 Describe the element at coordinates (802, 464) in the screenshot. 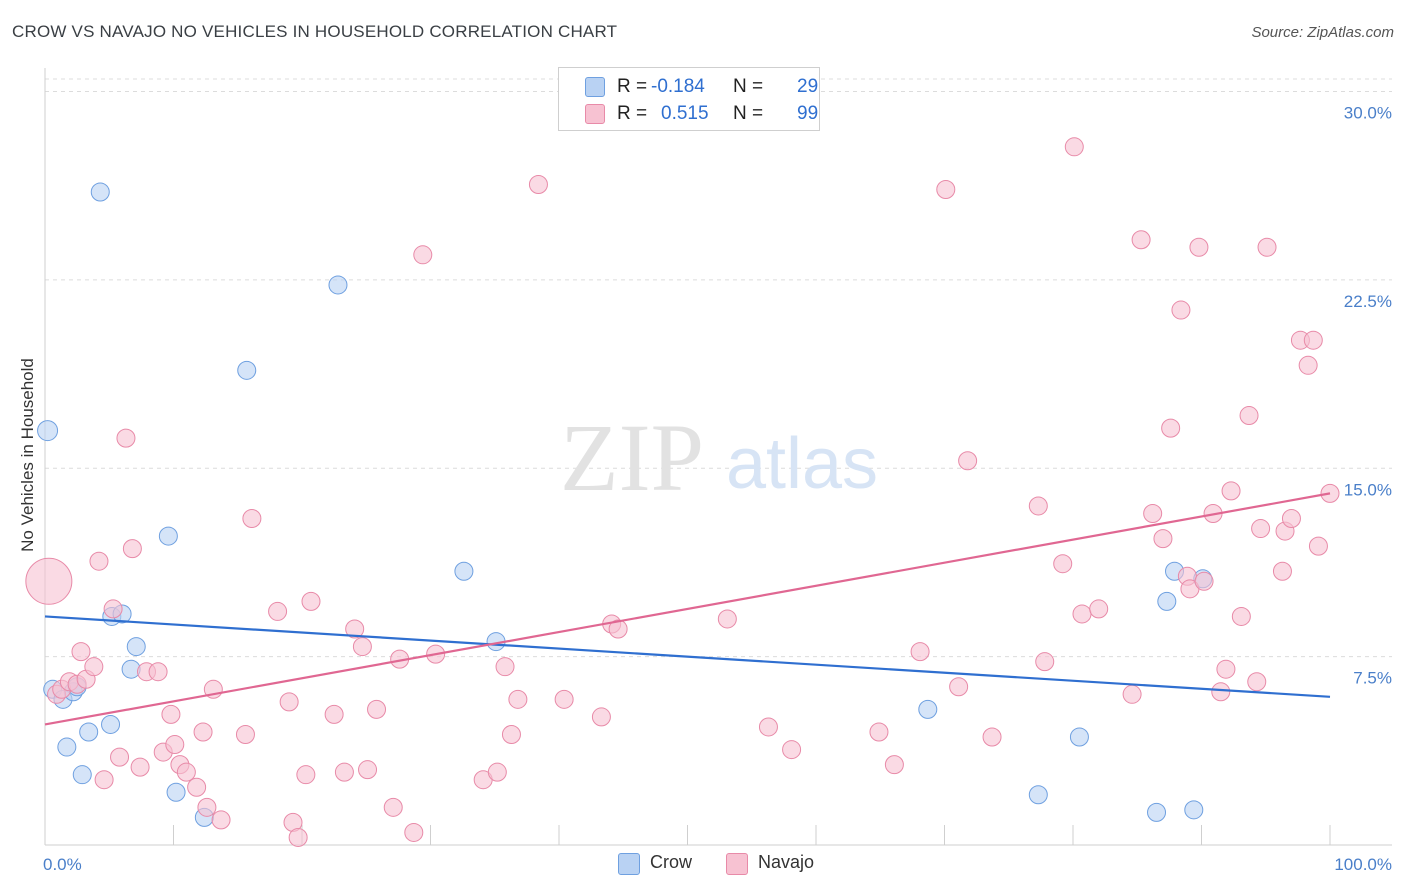

I see `watermark-atlas: atlas` at that location.